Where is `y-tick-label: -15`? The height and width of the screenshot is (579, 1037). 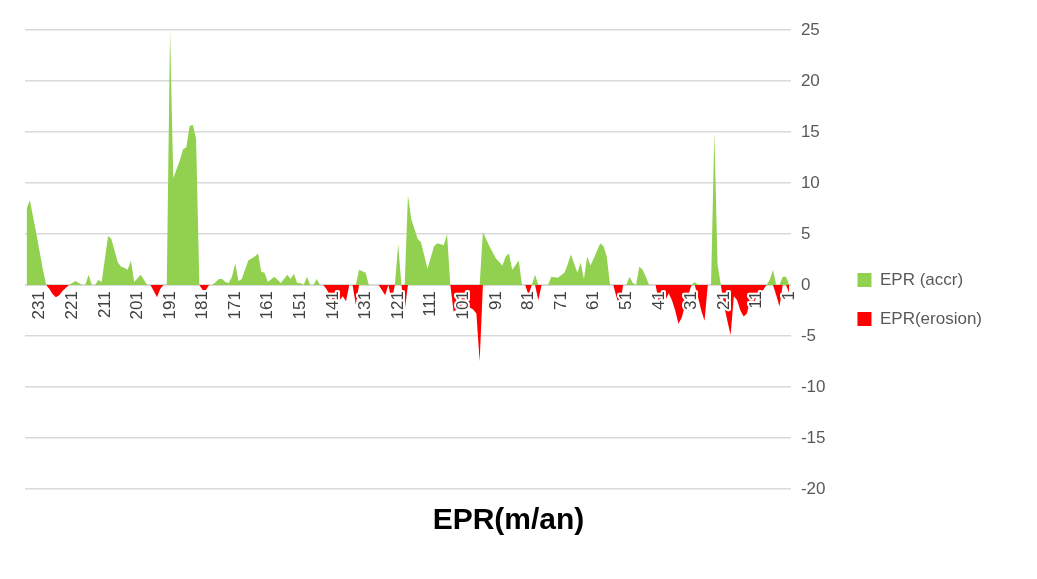 y-tick-label: -15 is located at coordinates (813, 437).